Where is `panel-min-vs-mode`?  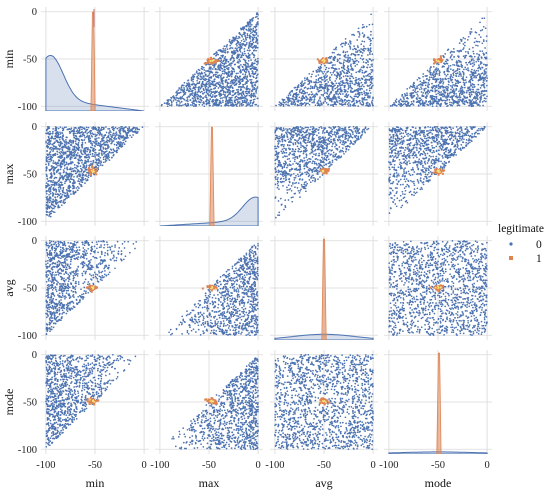
panel-min-vs-mode is located at coordinates (438, 59).